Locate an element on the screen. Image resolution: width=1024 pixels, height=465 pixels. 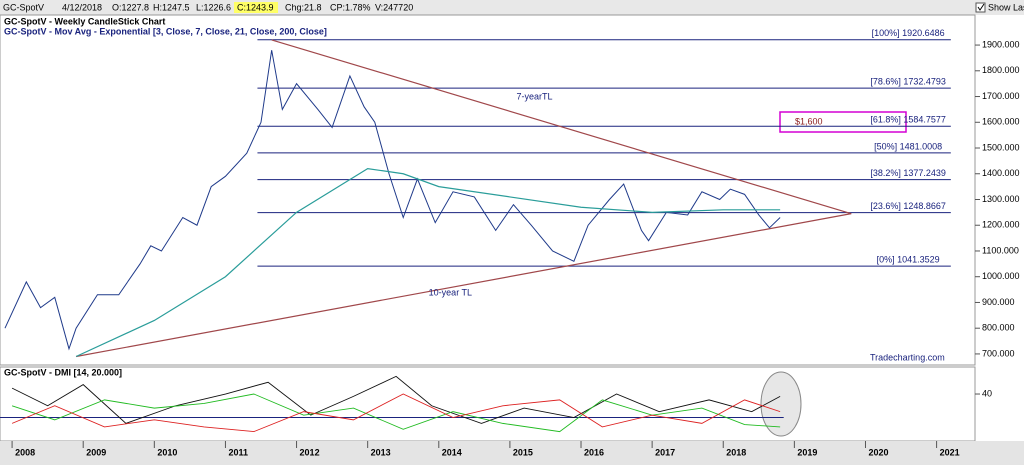
y-tick-label: 1700.000 is located at coordinates (1001, 96).